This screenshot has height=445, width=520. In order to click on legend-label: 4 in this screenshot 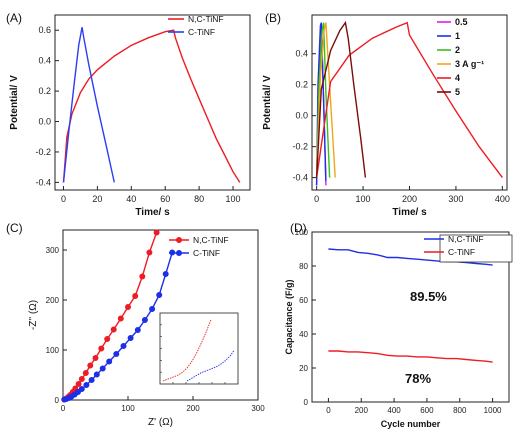, I will do `click(457, 78)`.